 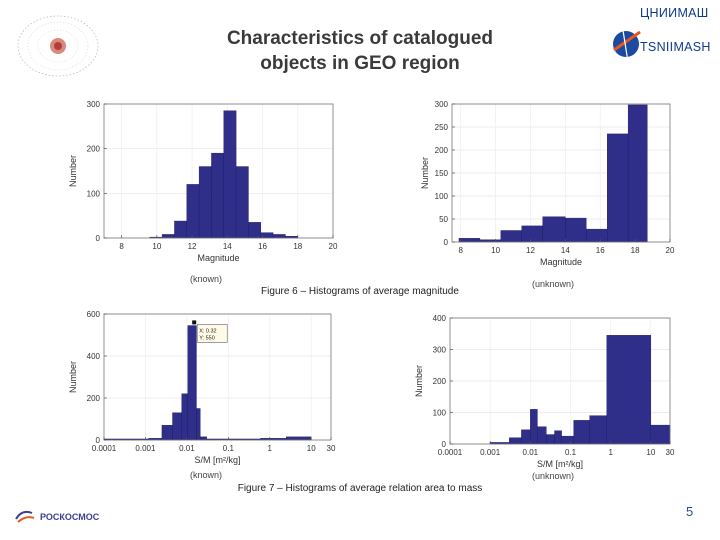 I want to click on page-number: 5, so click(x=690, y=511).